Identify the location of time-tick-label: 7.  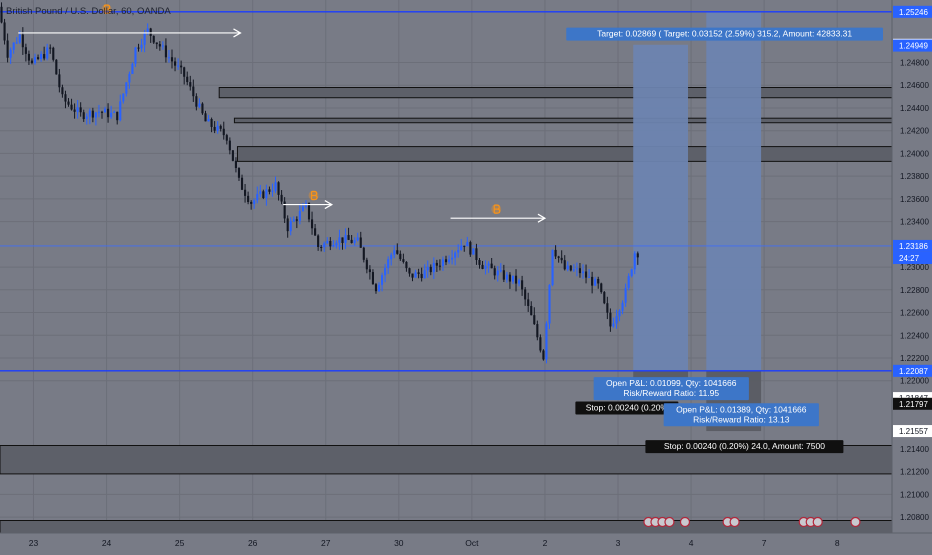
(764, 543).